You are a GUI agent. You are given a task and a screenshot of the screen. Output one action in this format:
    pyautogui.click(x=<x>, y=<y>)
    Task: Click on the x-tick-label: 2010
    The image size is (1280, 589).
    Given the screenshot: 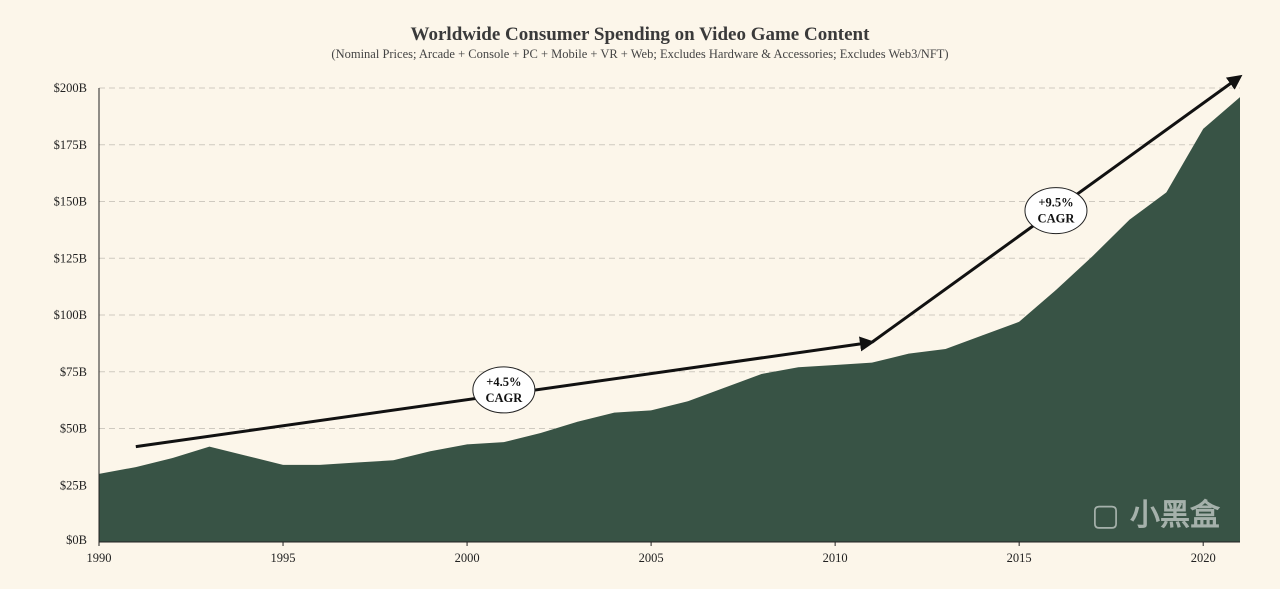 What is the action you would take?
    pyautogui.click(x=835, y=558)
    